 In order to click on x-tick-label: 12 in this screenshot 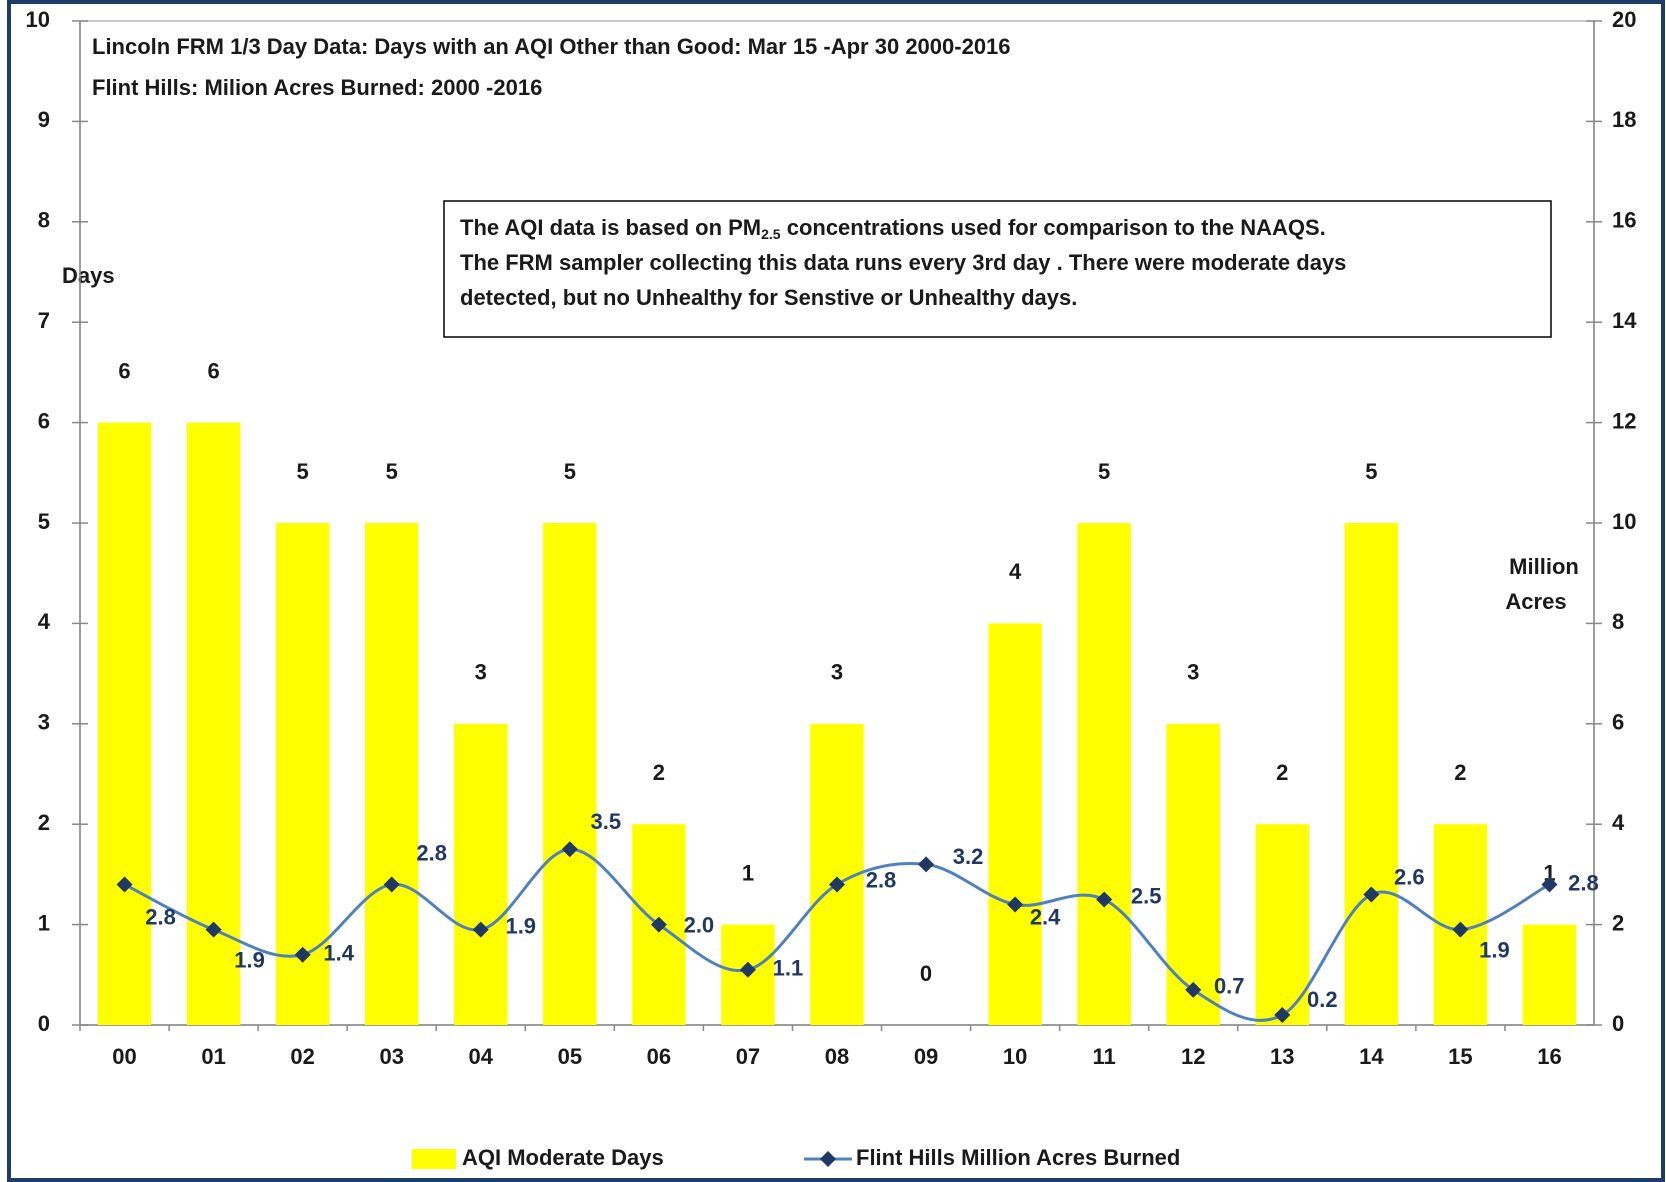, I will do `click(1193, 1056)`.